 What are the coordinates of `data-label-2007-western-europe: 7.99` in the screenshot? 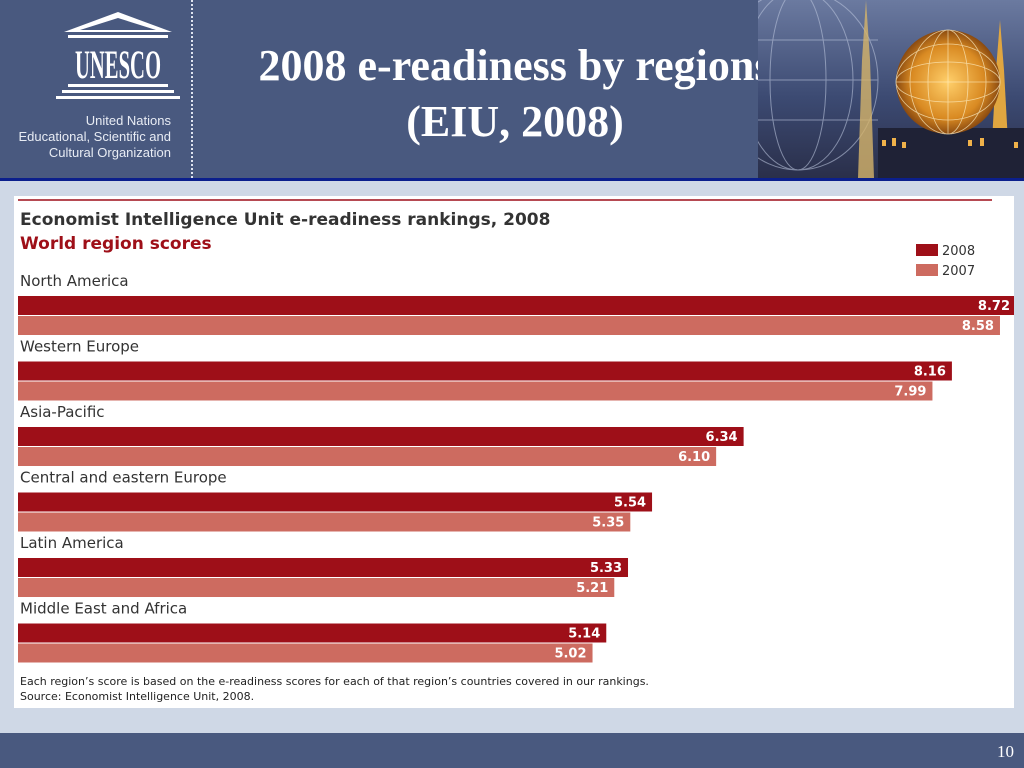 It's located at (910, 392).